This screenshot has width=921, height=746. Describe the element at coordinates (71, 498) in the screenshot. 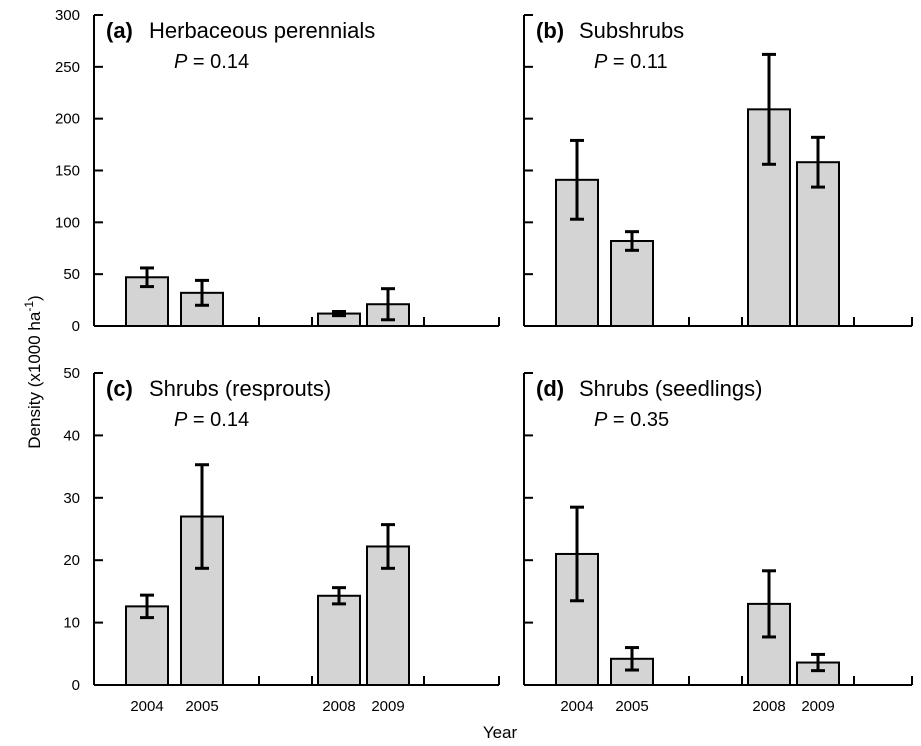

I see `y-tick-label: 30` at that location.